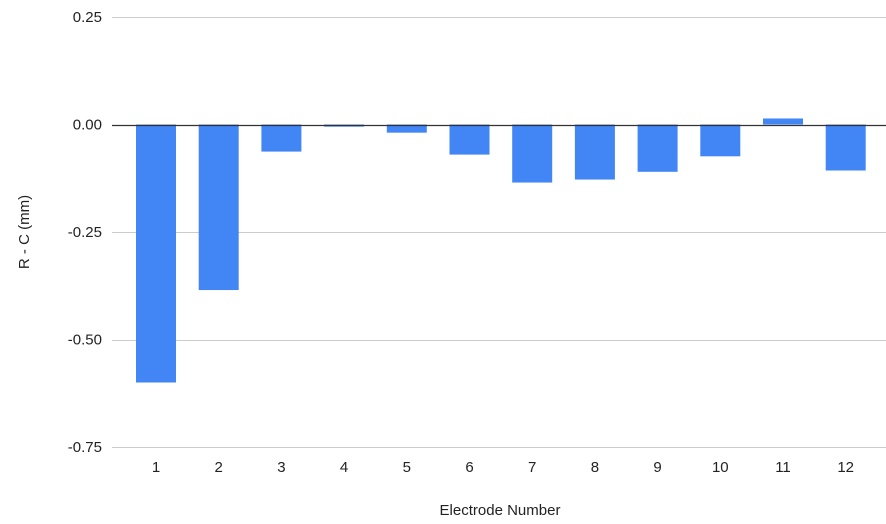 This screenshot has width=886, height=524. Describe the element at coordinates (532, 467) in the screenshot. I see `x-tick-label: 7` at that location.